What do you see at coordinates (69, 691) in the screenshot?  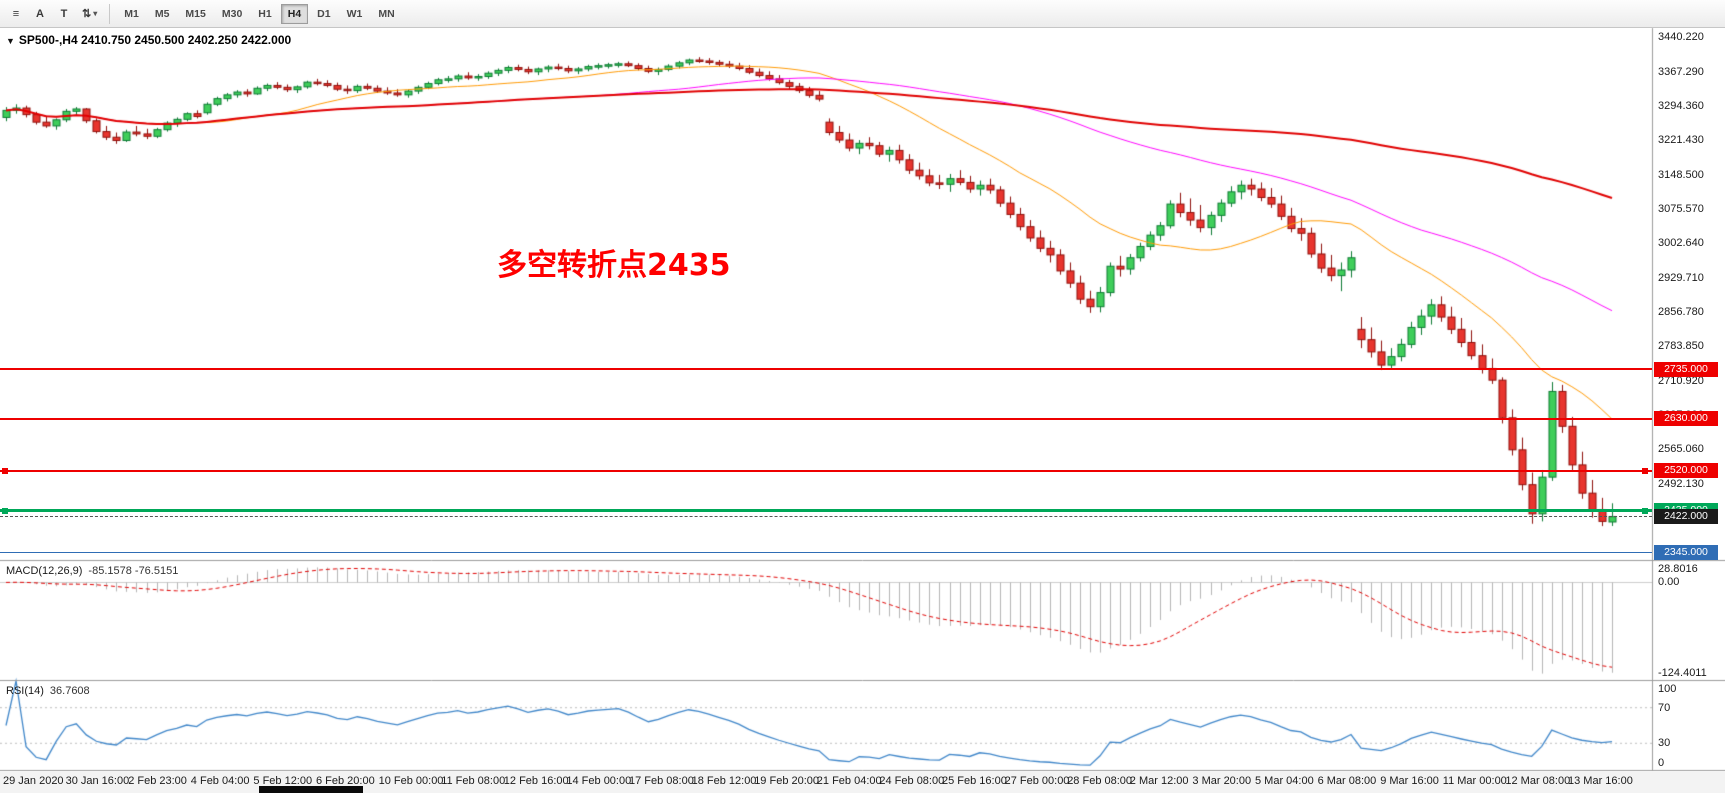 I see `rsi-value: 36.7608` at bounding box center [69, 691].